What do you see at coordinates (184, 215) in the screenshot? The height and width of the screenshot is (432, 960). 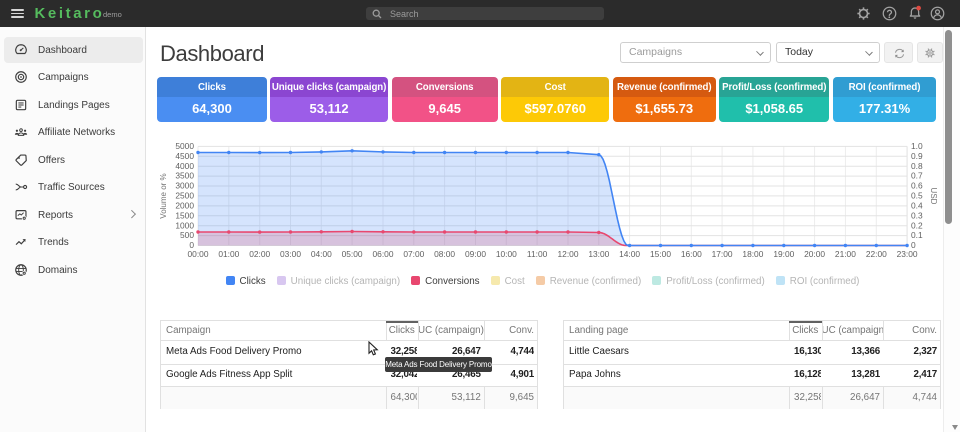 I see `svg-text: 1500` at bounding box center [184, 215].